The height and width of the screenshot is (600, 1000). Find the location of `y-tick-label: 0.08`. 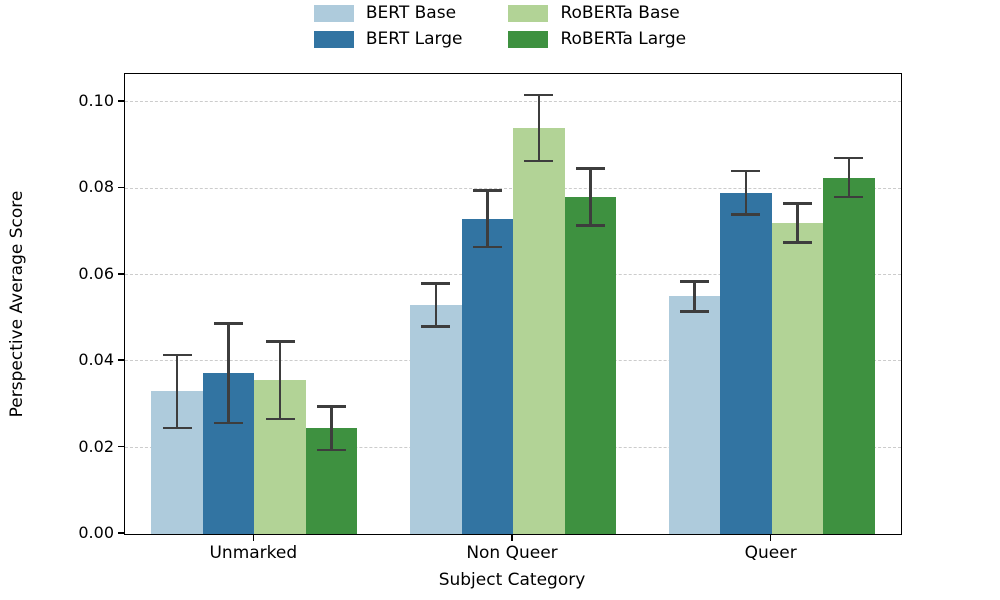

y-tick-label: 0.08 is located at coordinates (96, 187).